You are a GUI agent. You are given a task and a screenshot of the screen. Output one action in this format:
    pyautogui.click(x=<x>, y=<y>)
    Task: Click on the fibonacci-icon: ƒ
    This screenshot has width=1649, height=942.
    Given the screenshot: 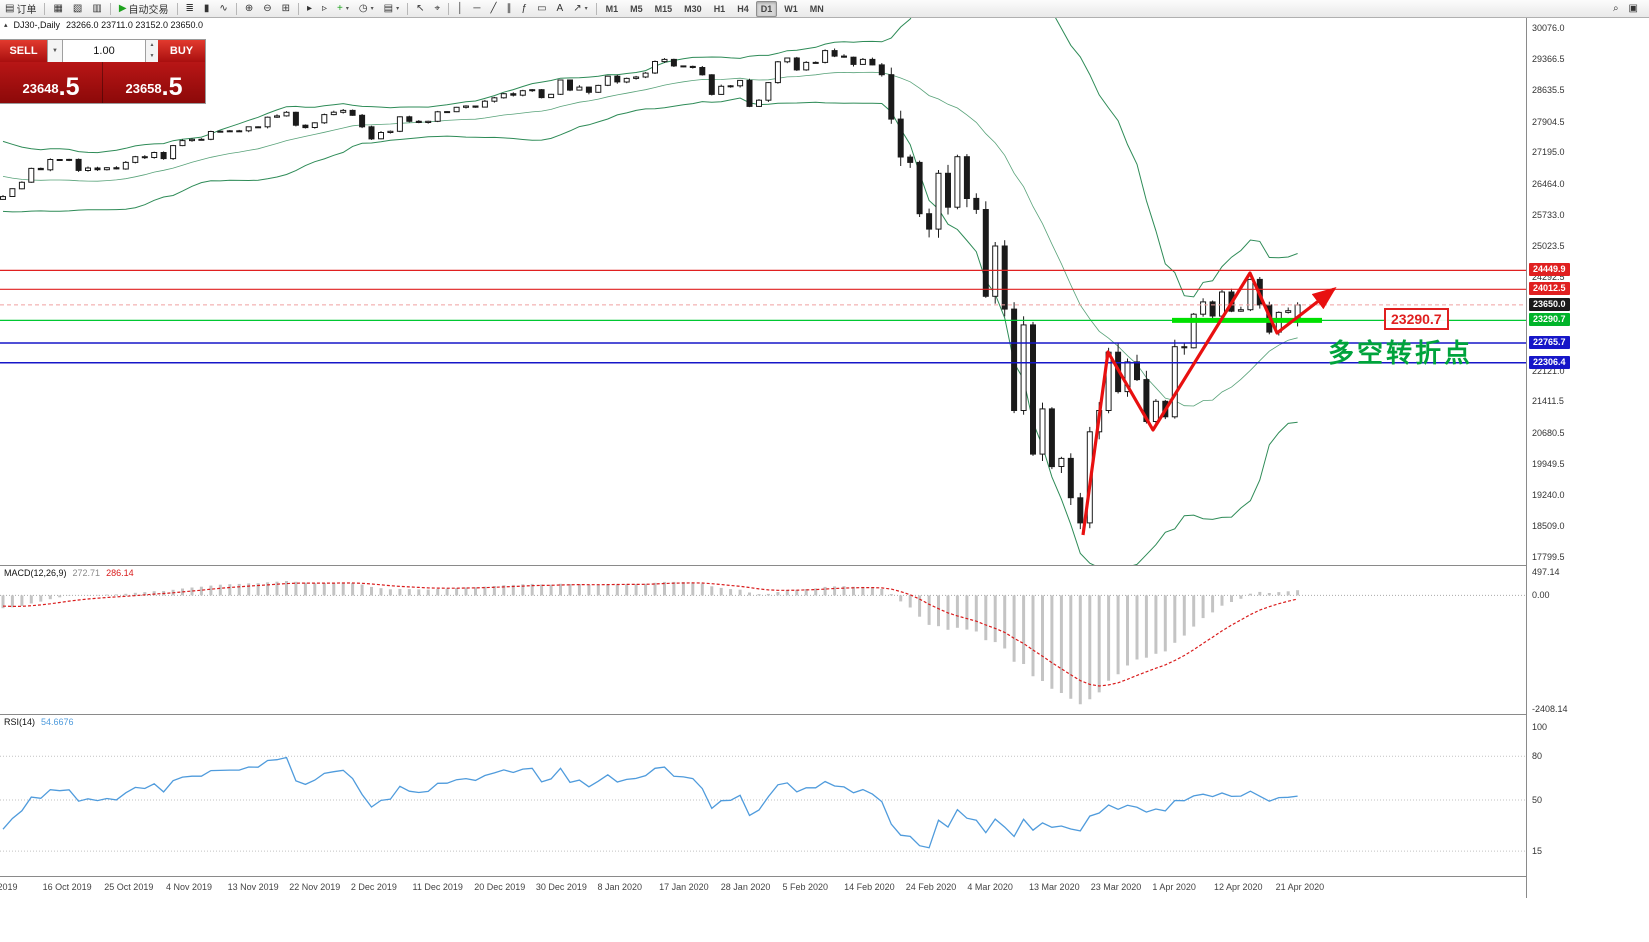 What is the action you would take?
    pyautogui.click(x=525, y=8)
    